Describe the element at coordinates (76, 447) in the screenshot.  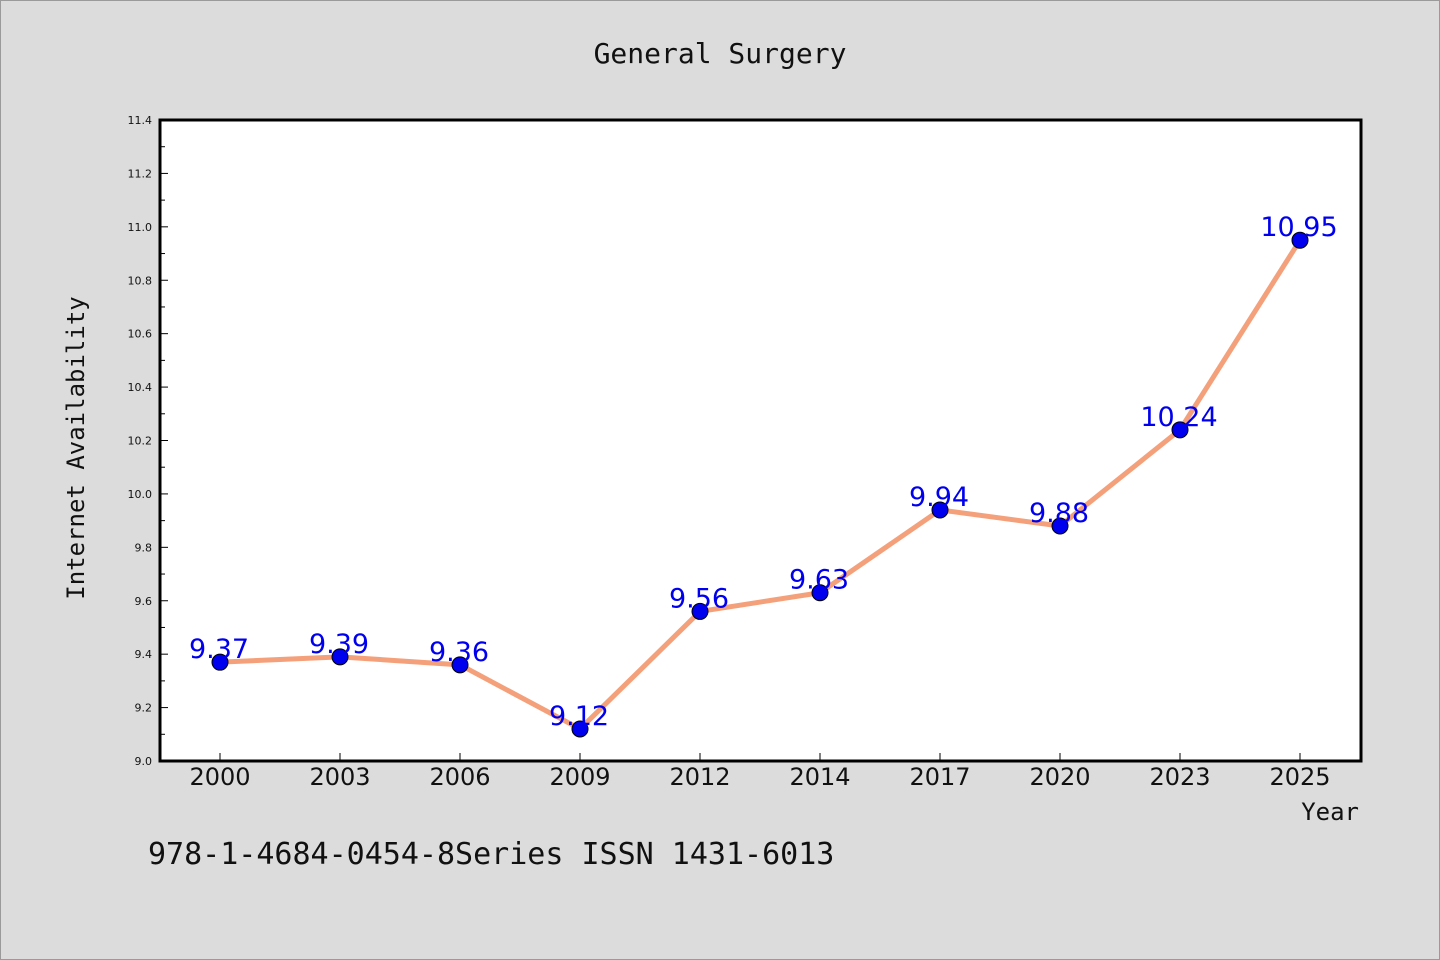
I see `y-axis-label: Internet Availability` at that location.